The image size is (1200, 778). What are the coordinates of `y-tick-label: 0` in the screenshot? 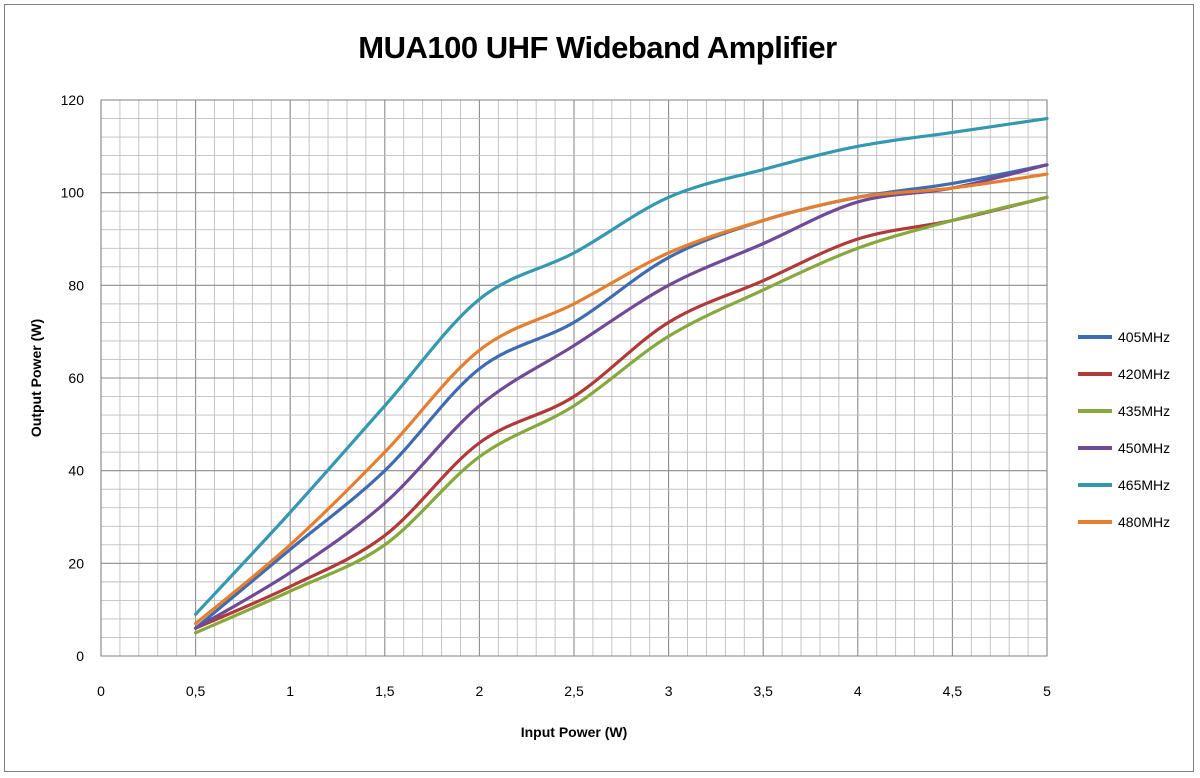 It's located at (80, 656).